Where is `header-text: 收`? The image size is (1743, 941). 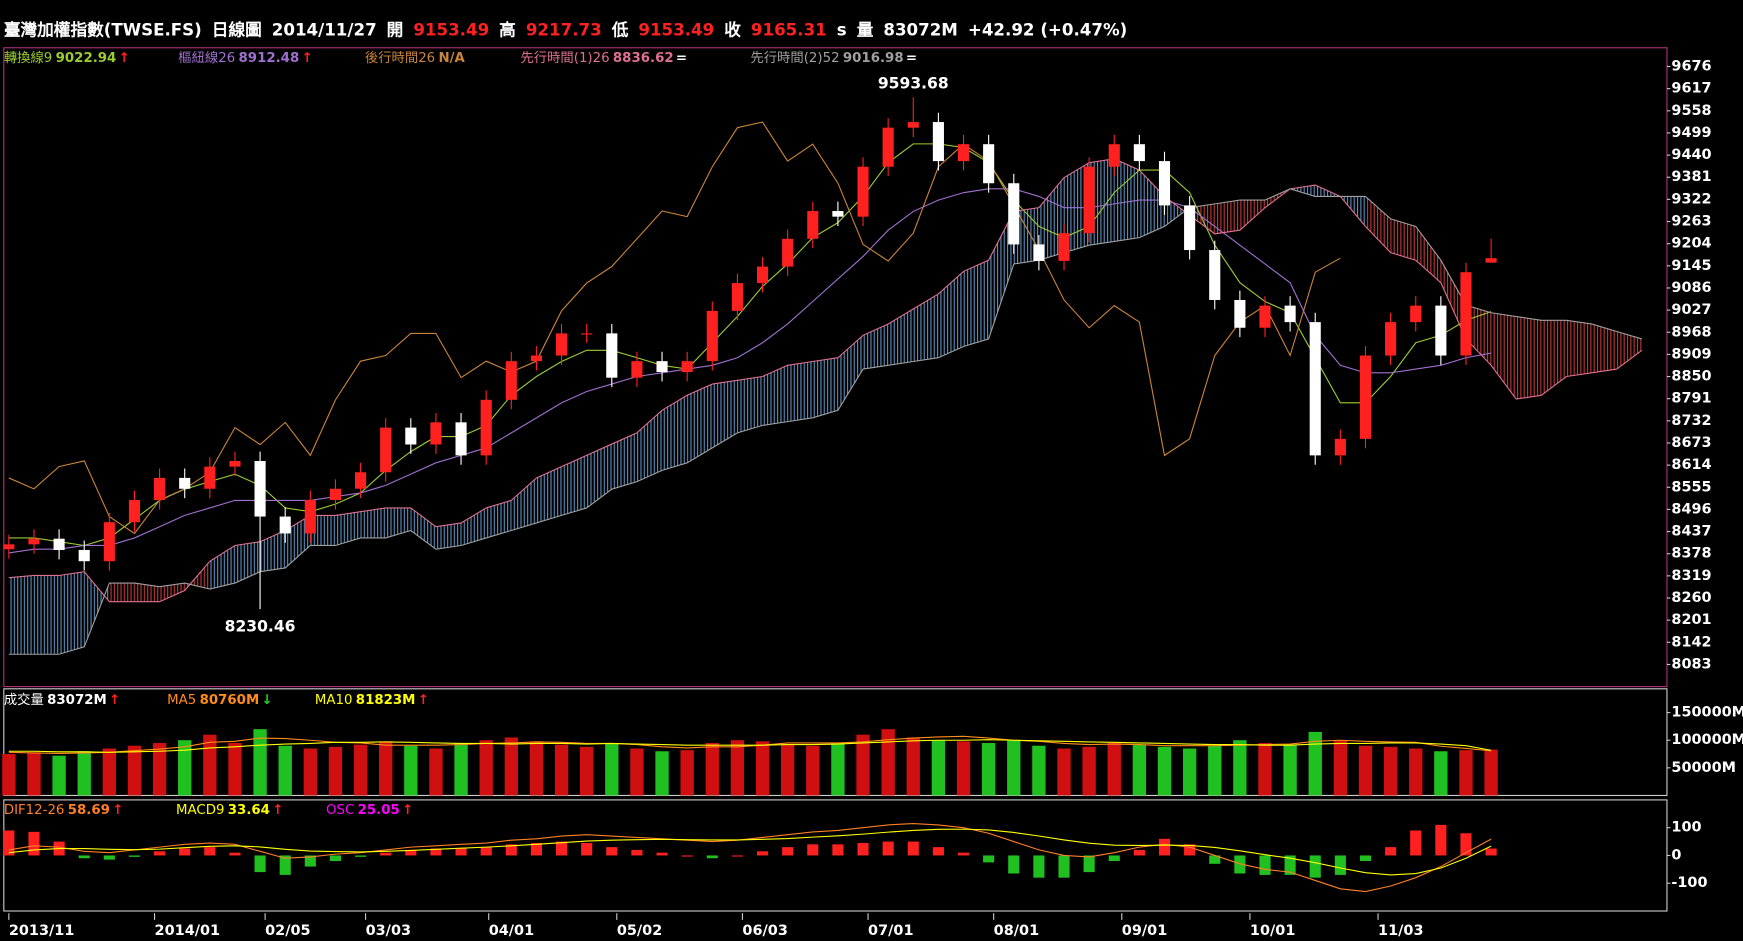
header-text: 收 is located at coordinates (732, 30).